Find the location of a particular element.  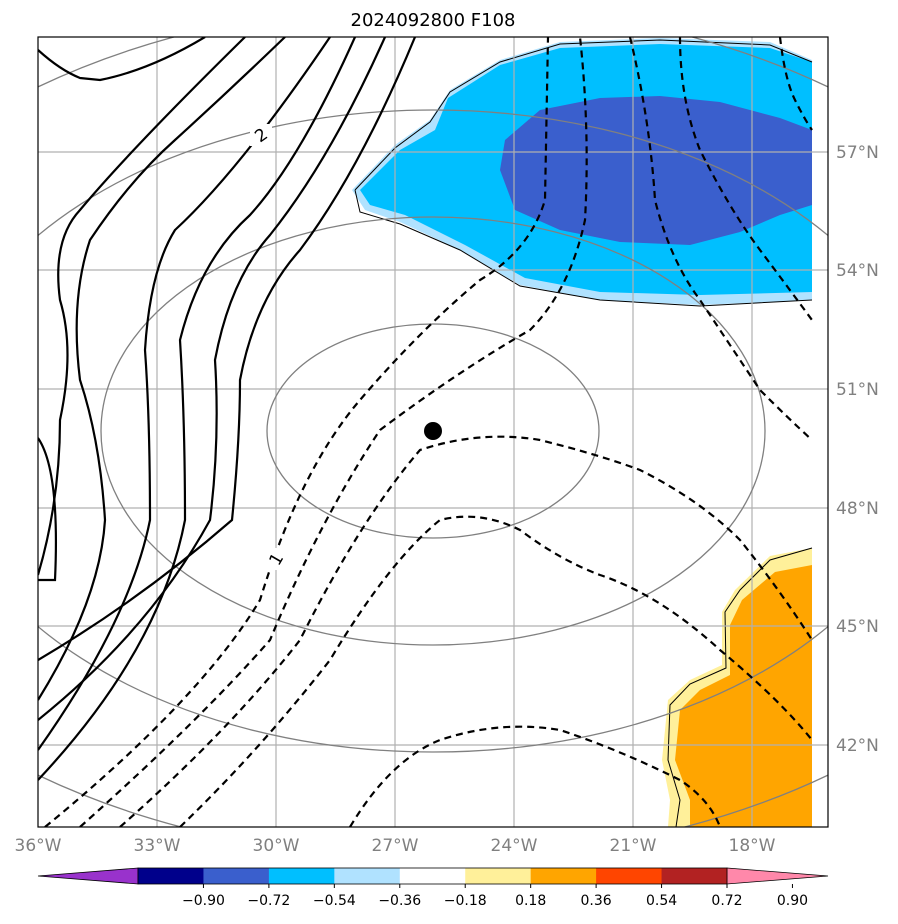

contour-label-2: 2 is located at coordinates (261, 135).